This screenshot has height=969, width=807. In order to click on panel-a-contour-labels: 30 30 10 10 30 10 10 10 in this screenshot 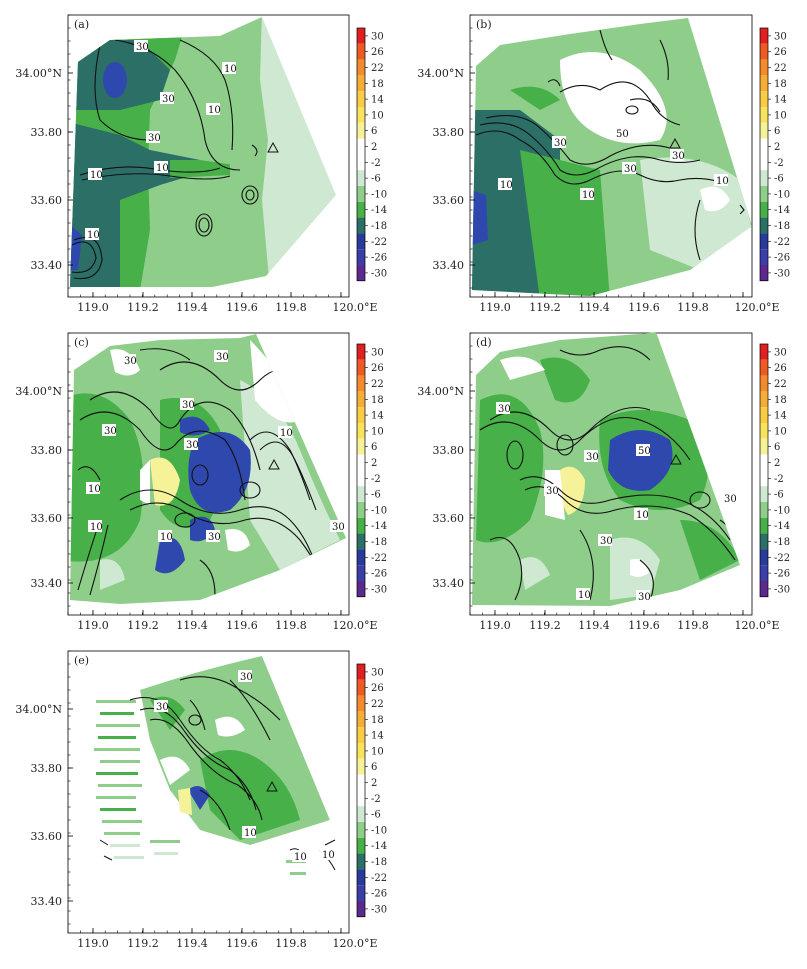, I will do `click(161, 140)`.